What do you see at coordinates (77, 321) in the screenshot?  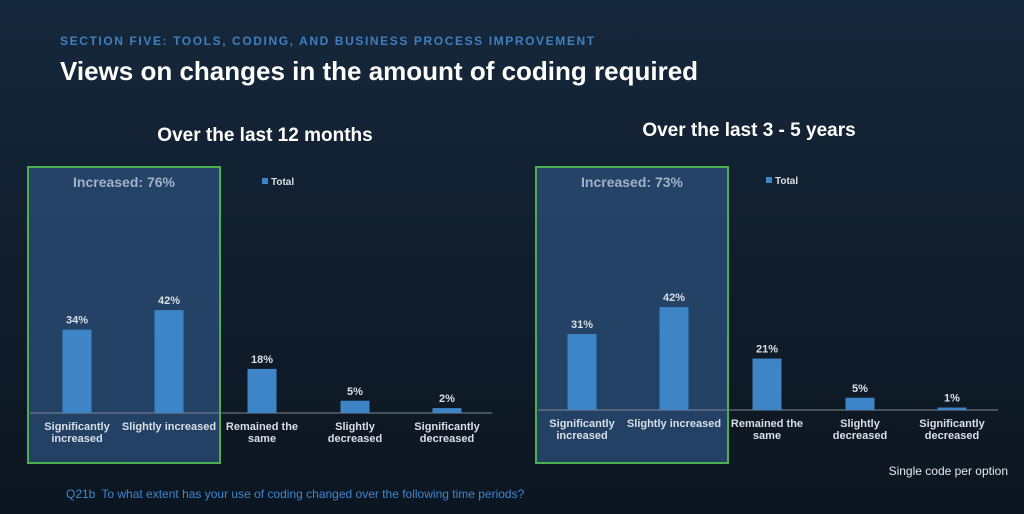 I see `data-label-1: 34%` at bounding box center [77, 321].